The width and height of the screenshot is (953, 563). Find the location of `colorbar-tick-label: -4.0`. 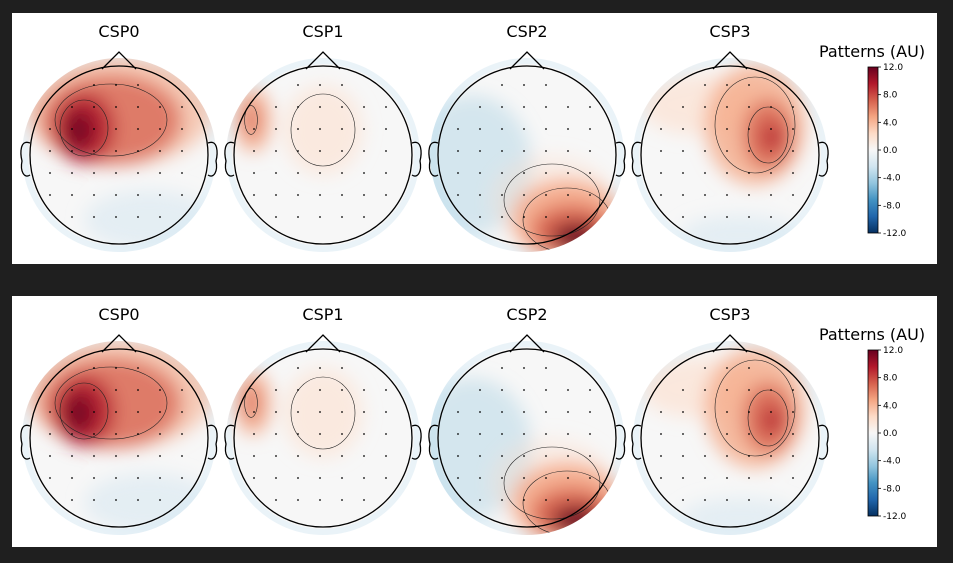

colorbar-tick-label: -4.0 is located at coordinates (892, 179).